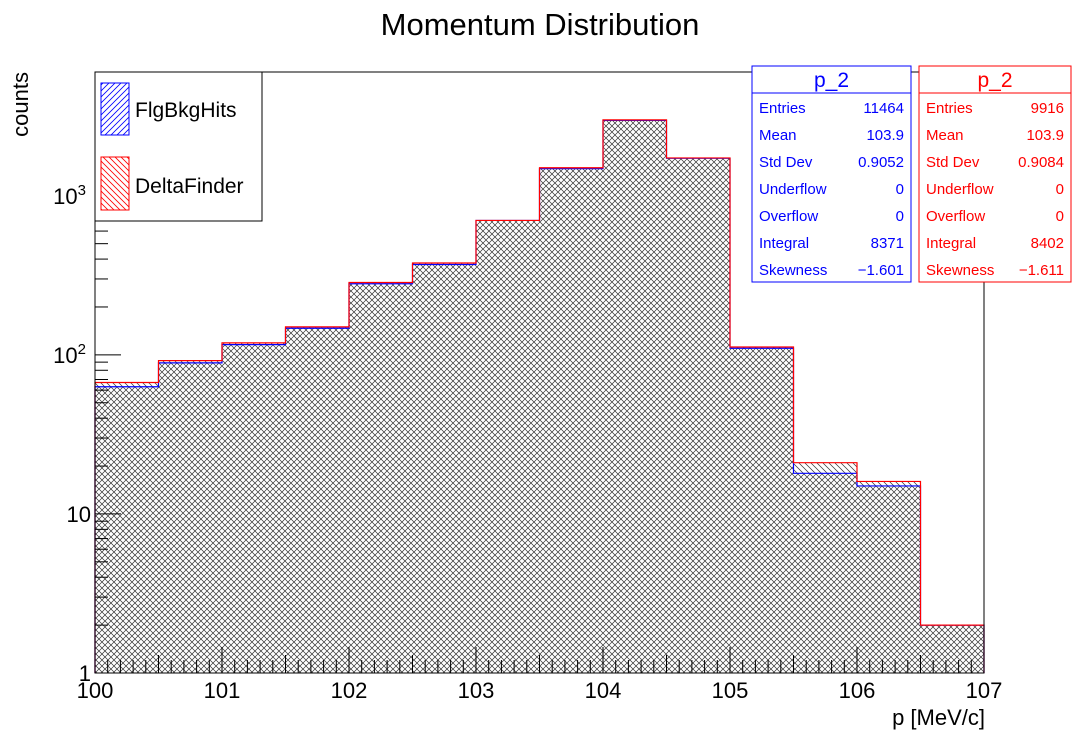 This screenshot has height=745, width=1078. I want to click on x-tick-label-102: 102, so click(349, 690).